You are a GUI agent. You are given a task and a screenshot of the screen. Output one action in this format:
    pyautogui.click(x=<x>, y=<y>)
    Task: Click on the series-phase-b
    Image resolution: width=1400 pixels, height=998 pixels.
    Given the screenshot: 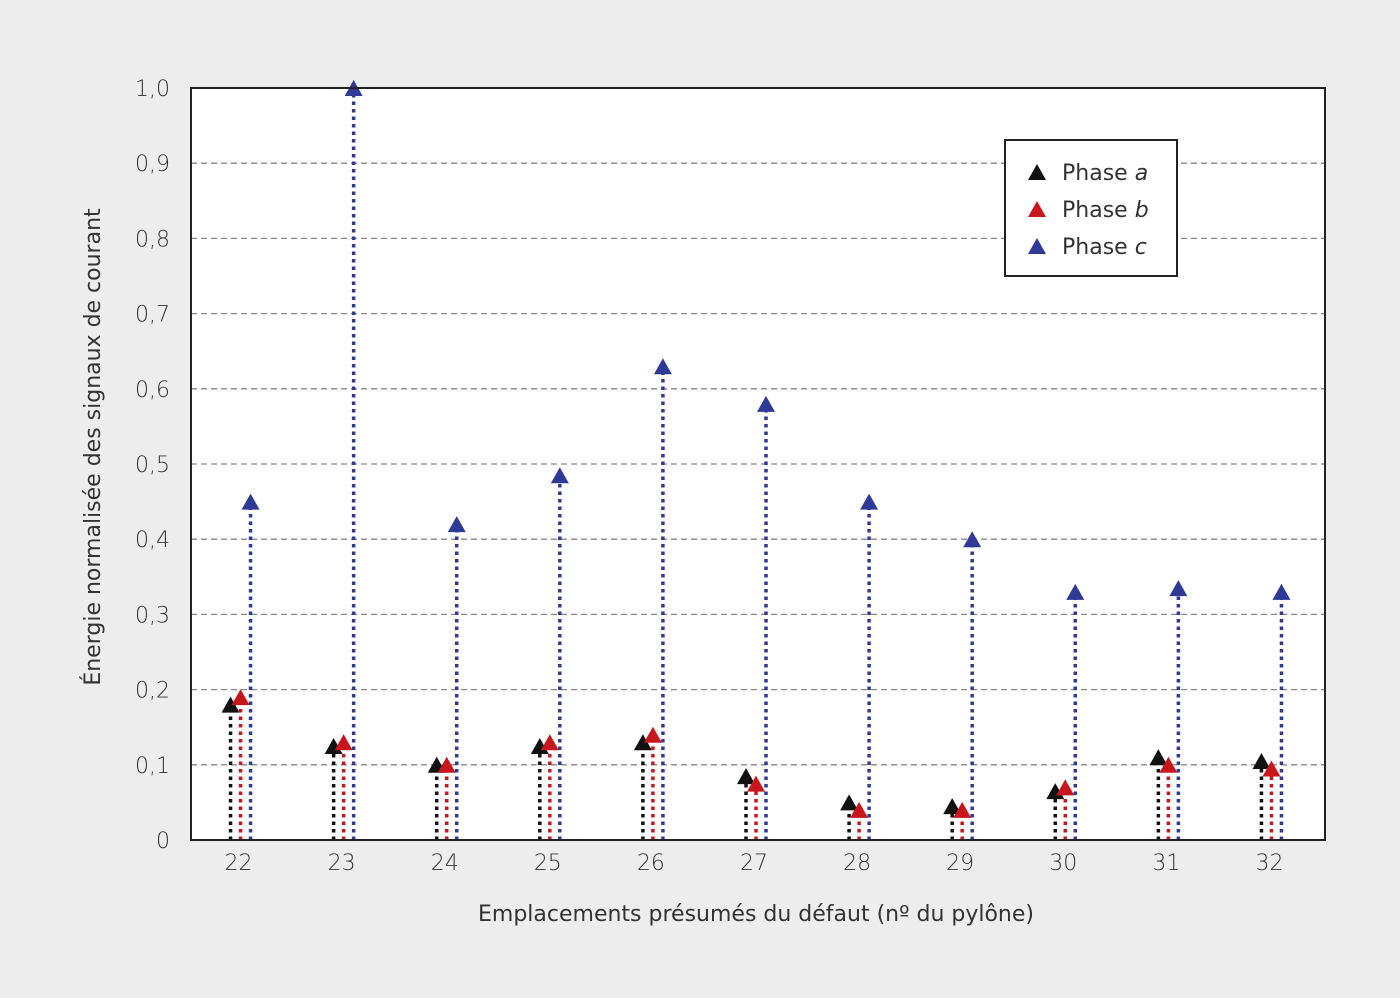 What is the action you would take?
    pyautogui.click(x=756, y=764)
    